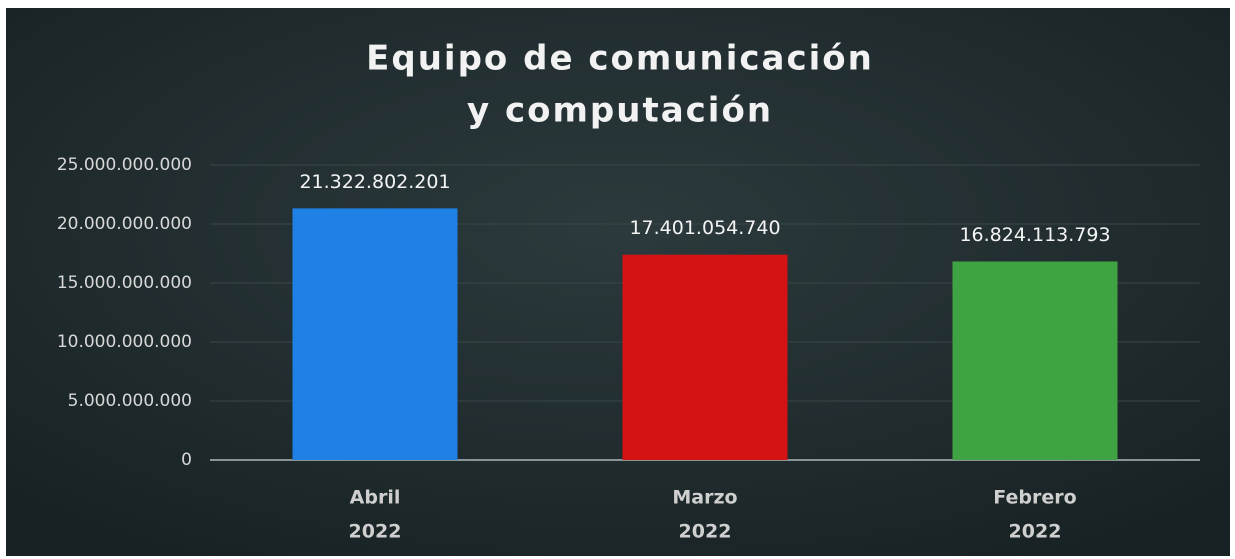  I want to click on y-tick-label: 15.000.000.000, so click(124, 283).